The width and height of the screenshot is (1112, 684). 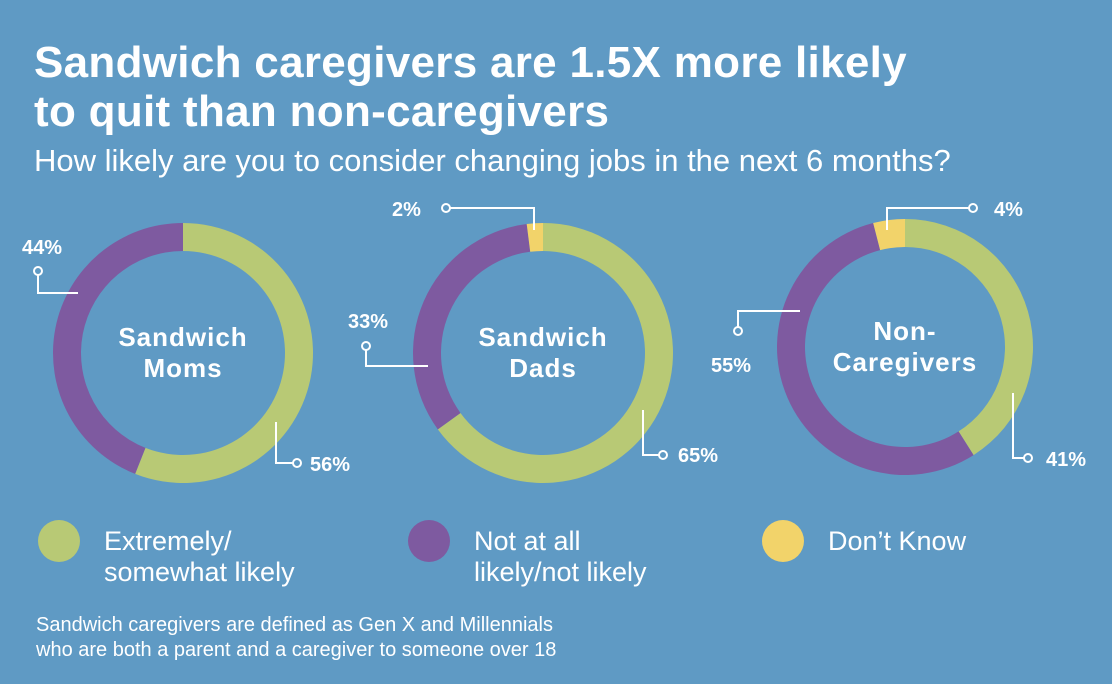 What do you see at coordinates (429, 541) in the screenshot?
I see `legend-swatch-not-likely` at bounding box center [429, 541].